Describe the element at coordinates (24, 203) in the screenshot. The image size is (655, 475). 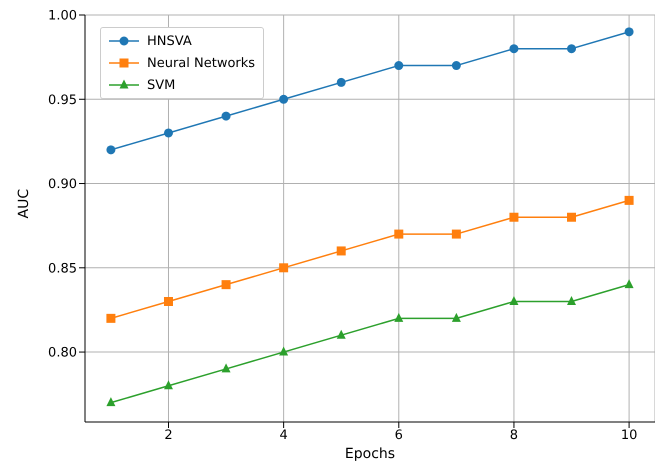
I see `y-axis-title: AUC` at that location.